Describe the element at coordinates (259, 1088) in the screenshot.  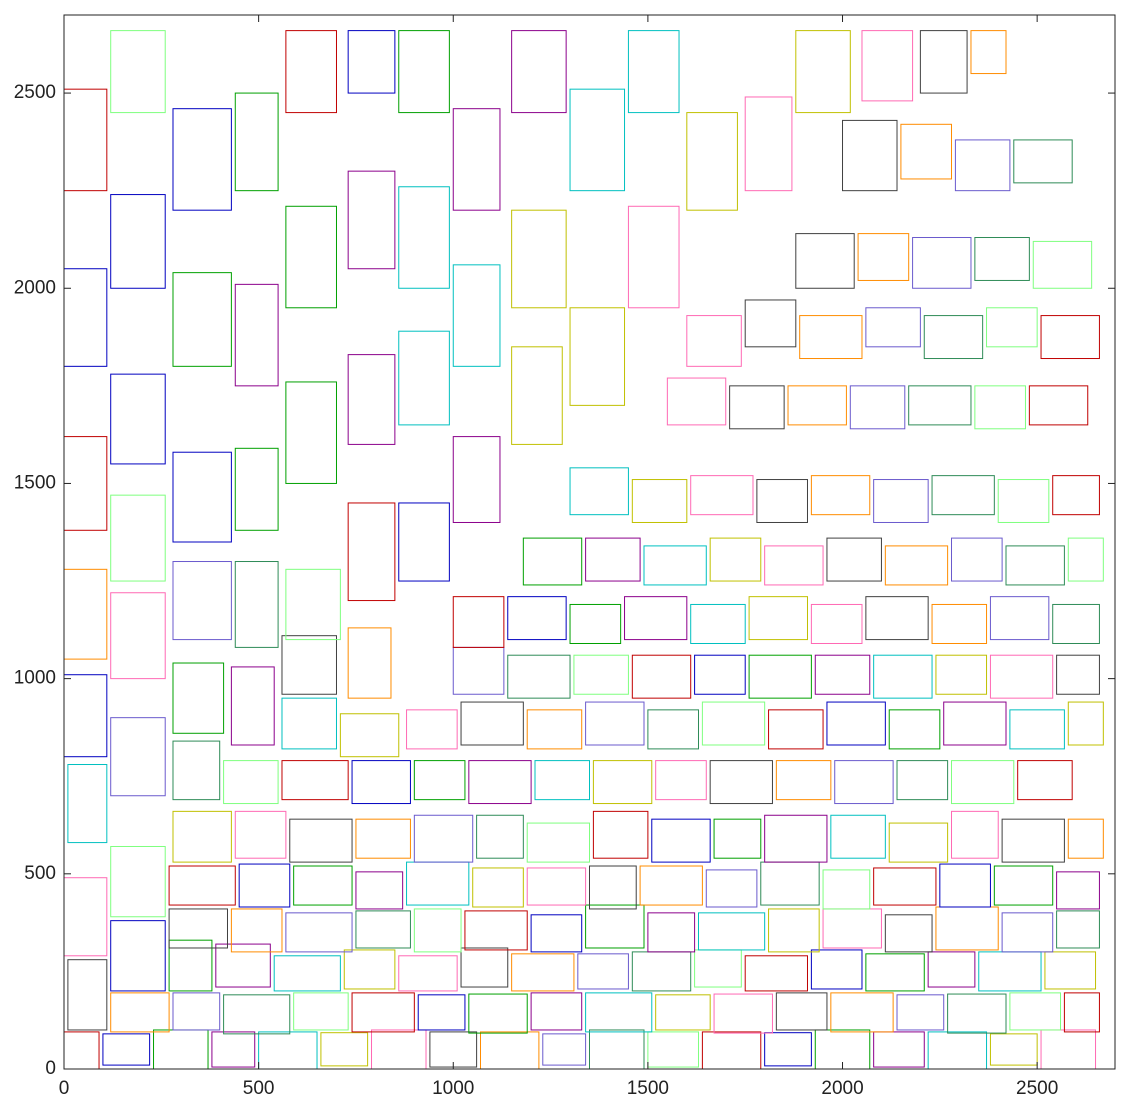
I see `x-tick-label: 500` at that location.